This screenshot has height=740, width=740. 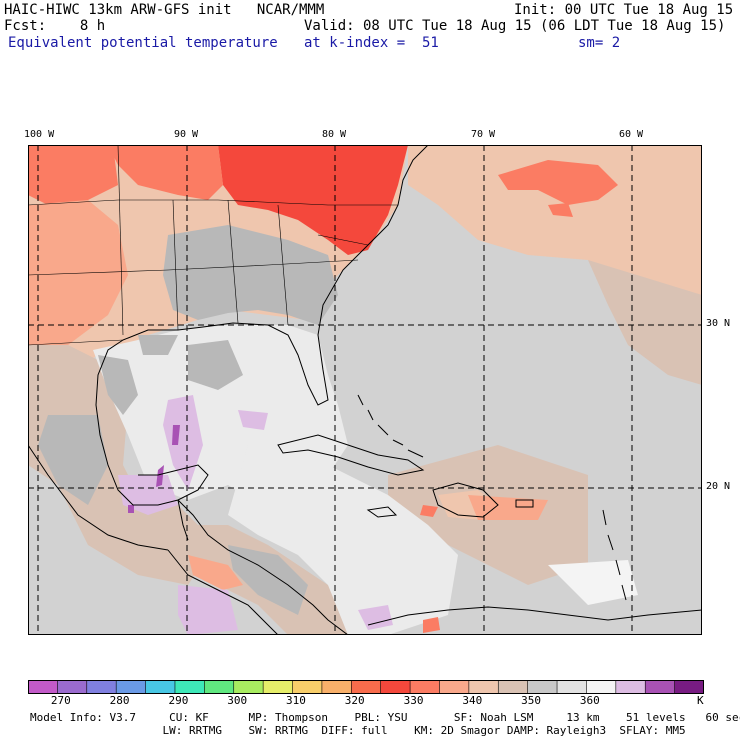 I want to click on central-america-coast, so click(x=263, y=567).